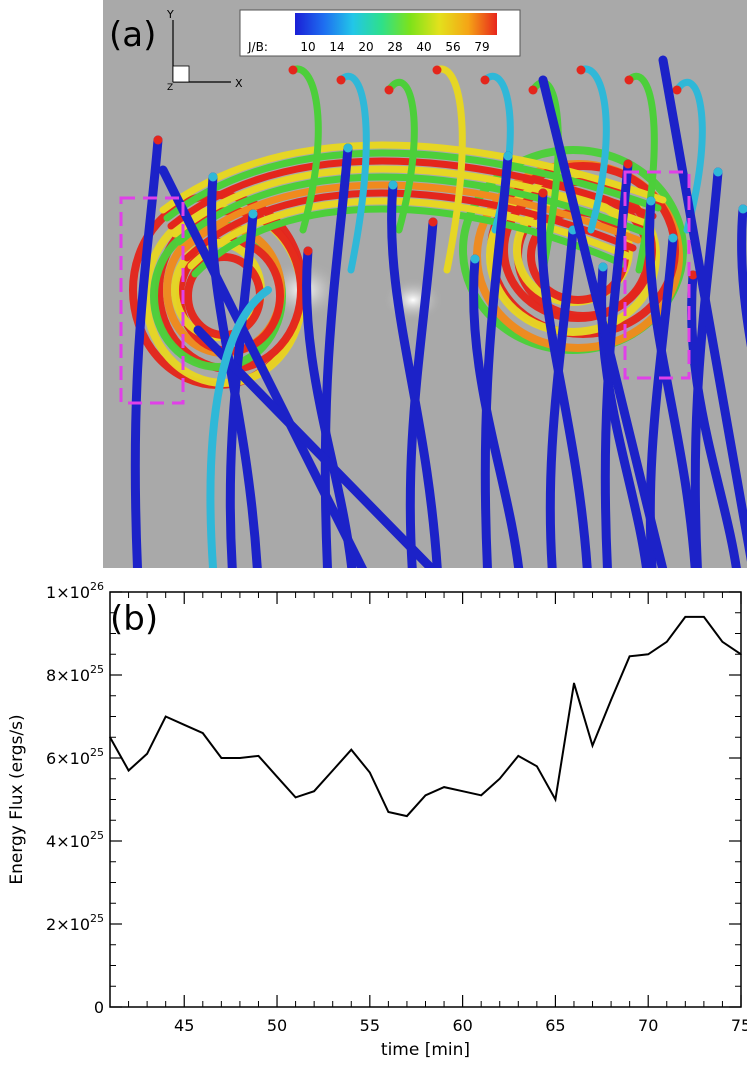  What do you see at coordinates (396, 24) in the screenshot?
I see `colorbar-gradient` at bounding box center [396, 24].